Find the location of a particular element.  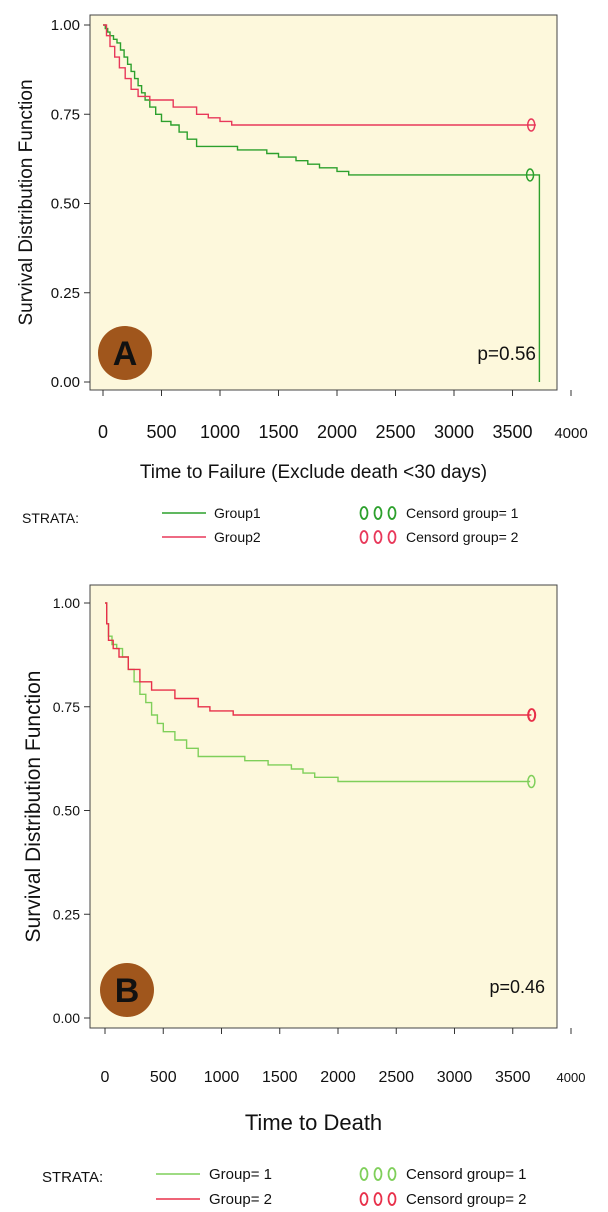

legend-series-label: Group= 1 is located at coordinates (240, 1174).